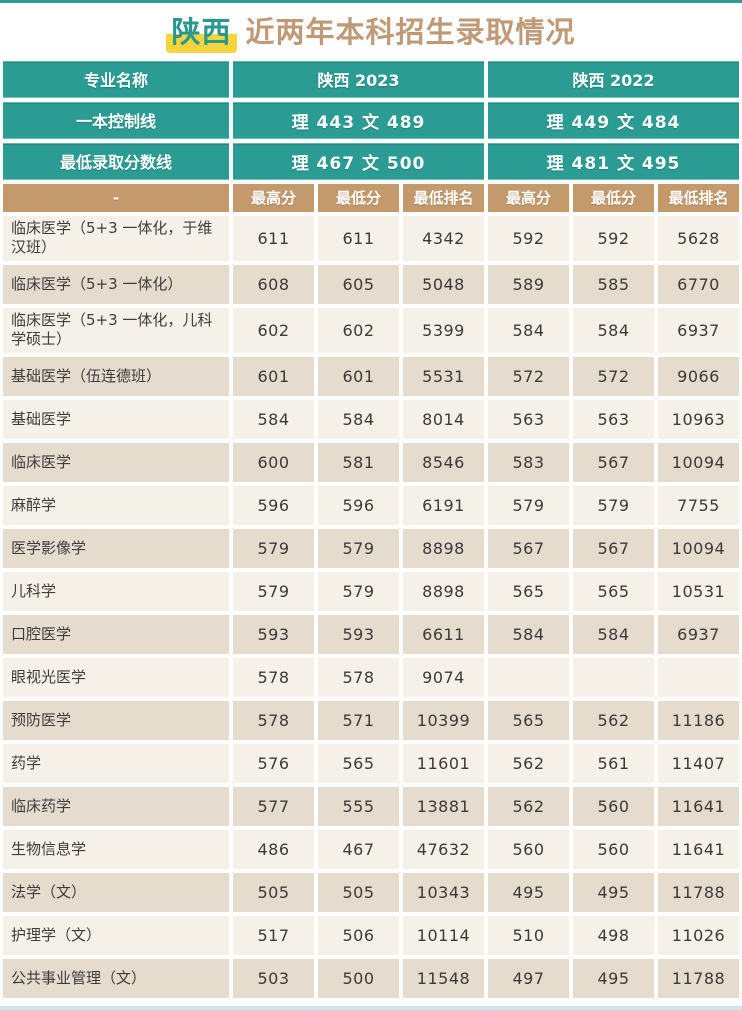  I want to click on major-cell: 临床医学（5+3 一体化，儿科学硕士）, so click(116, 330).